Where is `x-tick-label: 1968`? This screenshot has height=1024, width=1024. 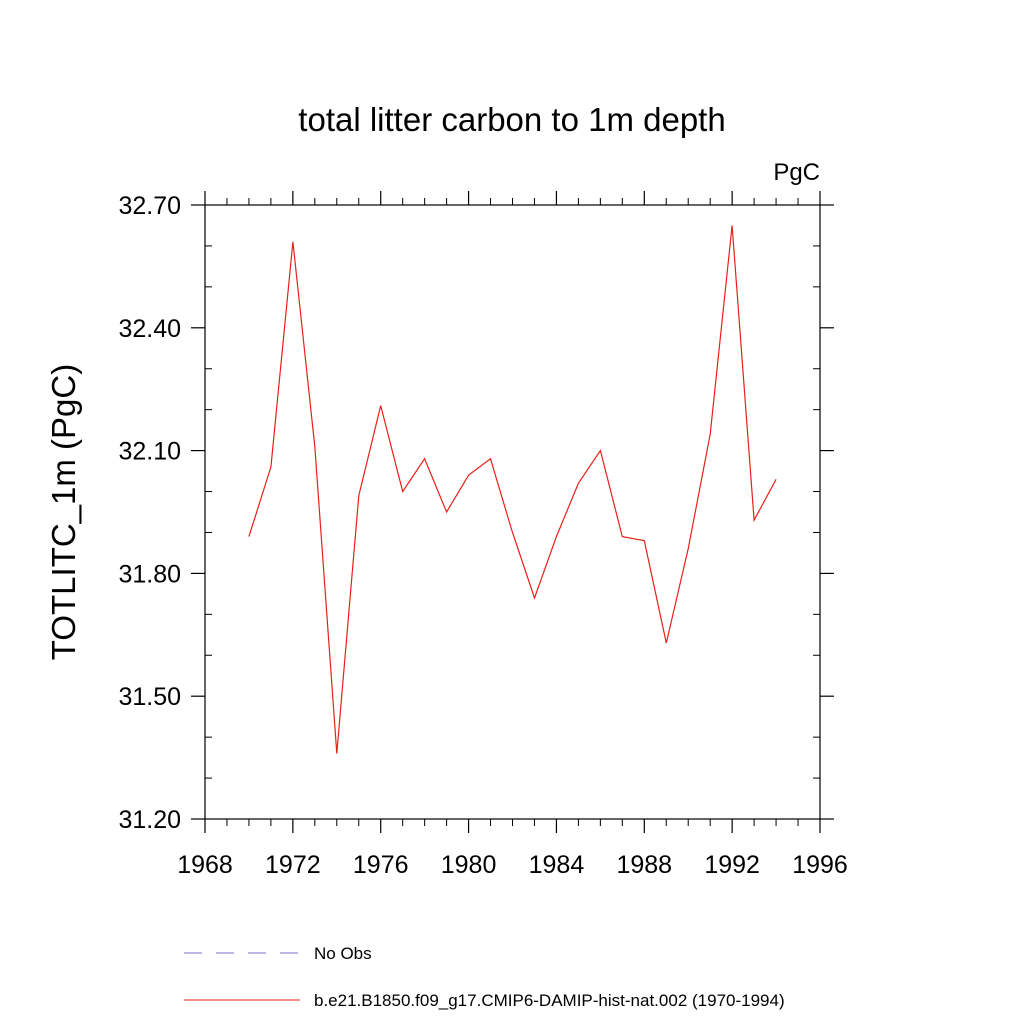
x-tick-label: 1968 is located at coordinates (205, 865).